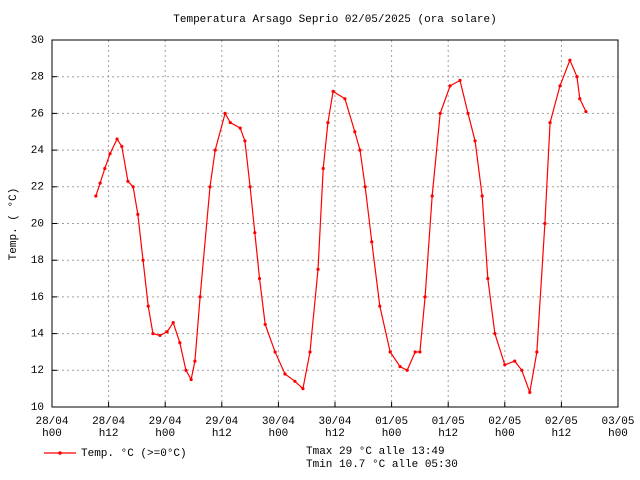 This screenshot has width=640, height=480. What do you see at coordinates (382, 465) in the screenshot?
I see `annotation: Tmin 10.7 °C alle 05:30` at bounding box center [382, 465].